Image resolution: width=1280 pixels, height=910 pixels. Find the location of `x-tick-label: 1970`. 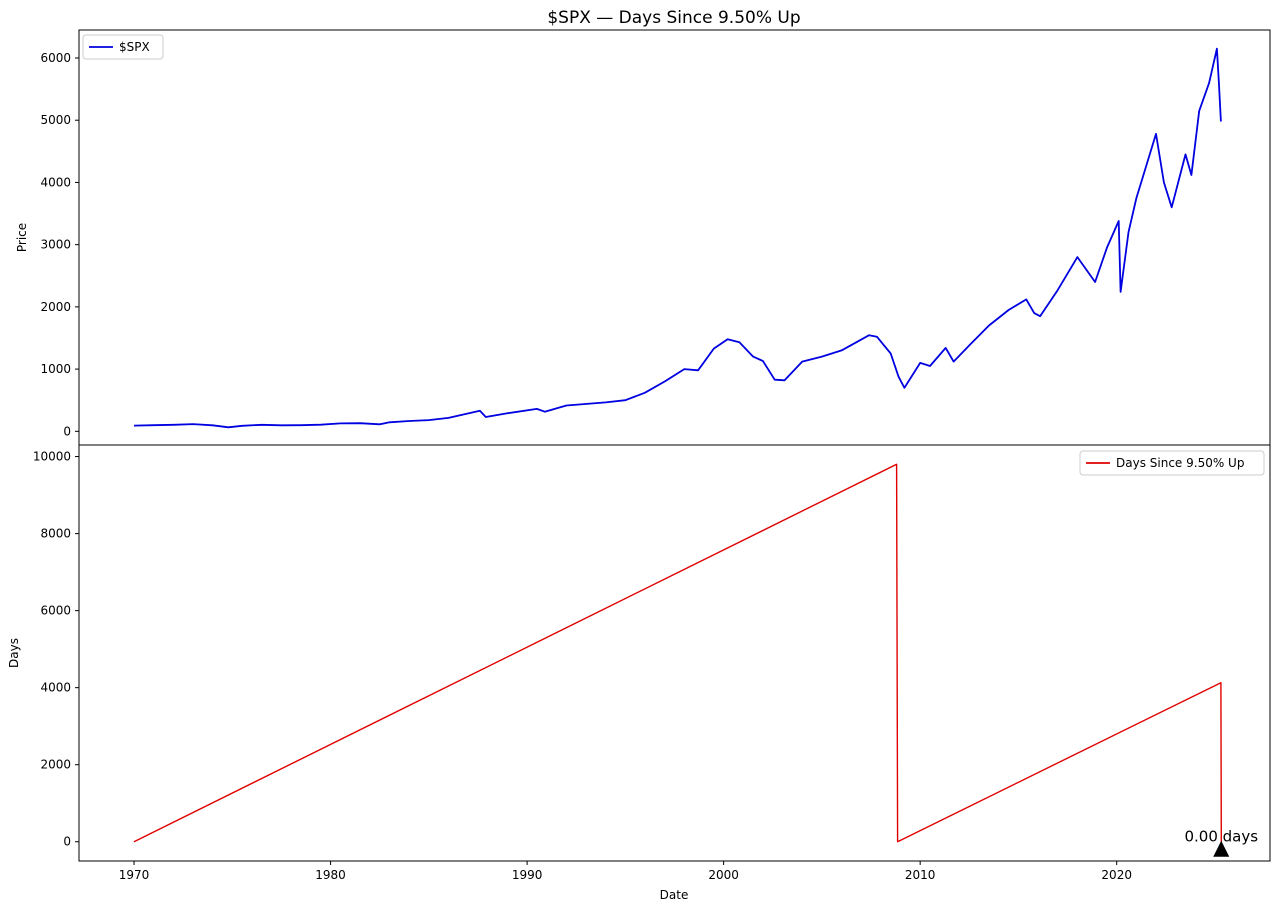

x-tick-label: 1970 is located at coordinates (134, 875).